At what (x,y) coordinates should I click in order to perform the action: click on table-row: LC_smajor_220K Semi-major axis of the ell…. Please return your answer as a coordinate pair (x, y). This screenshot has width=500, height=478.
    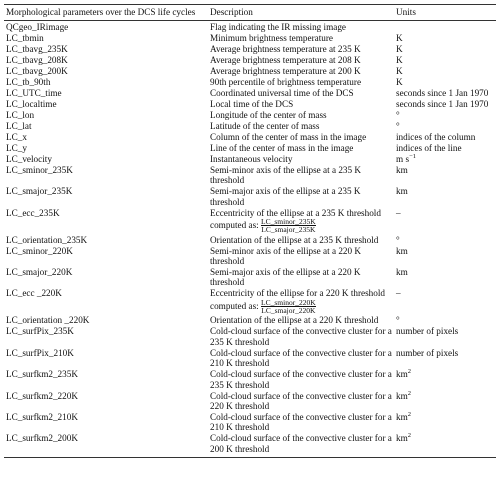
    Looking at the image, I should click on (250, 277).